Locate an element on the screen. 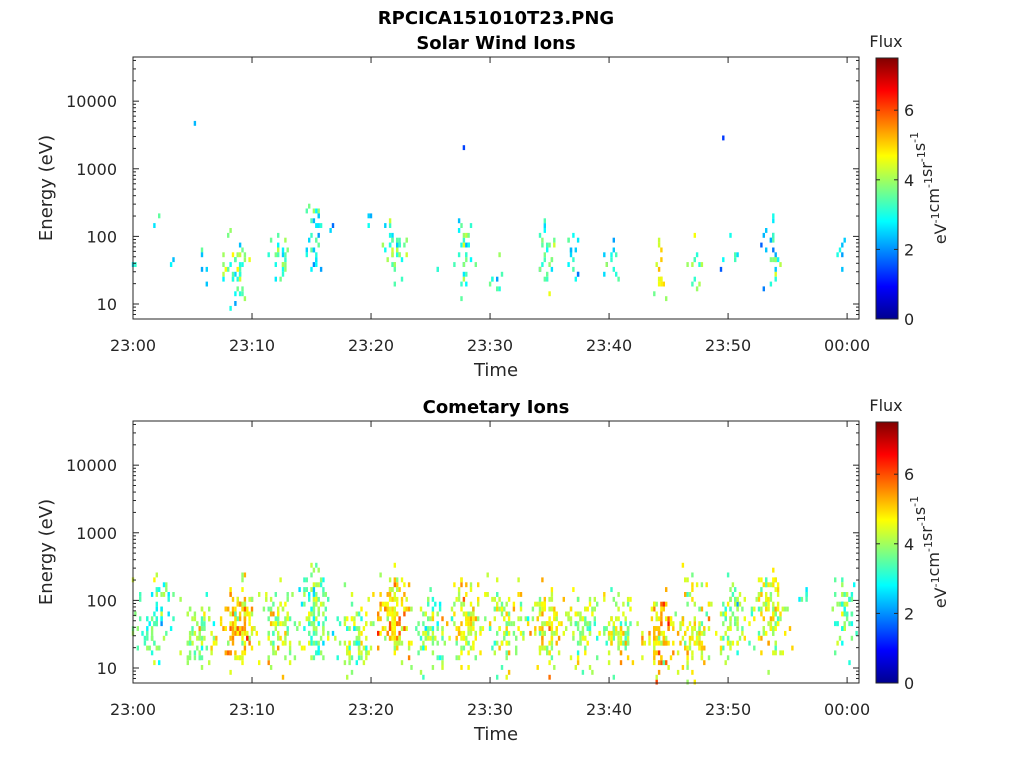  colorbar is located at coordinates (887, 552).